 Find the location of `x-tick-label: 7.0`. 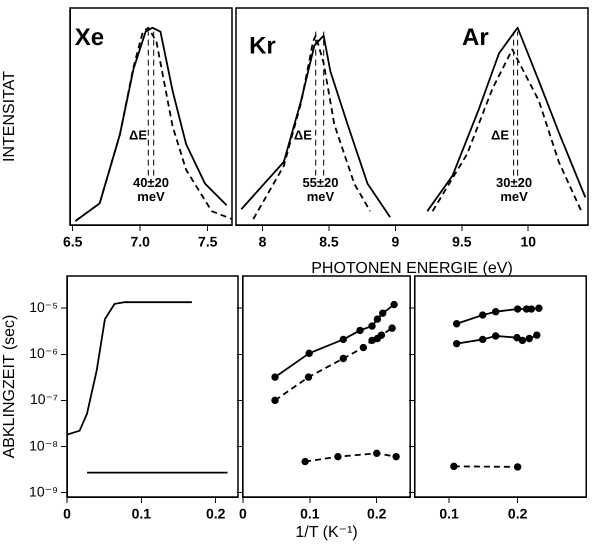

x-tick-label: 7.0 is located at coordinates (140, 241).